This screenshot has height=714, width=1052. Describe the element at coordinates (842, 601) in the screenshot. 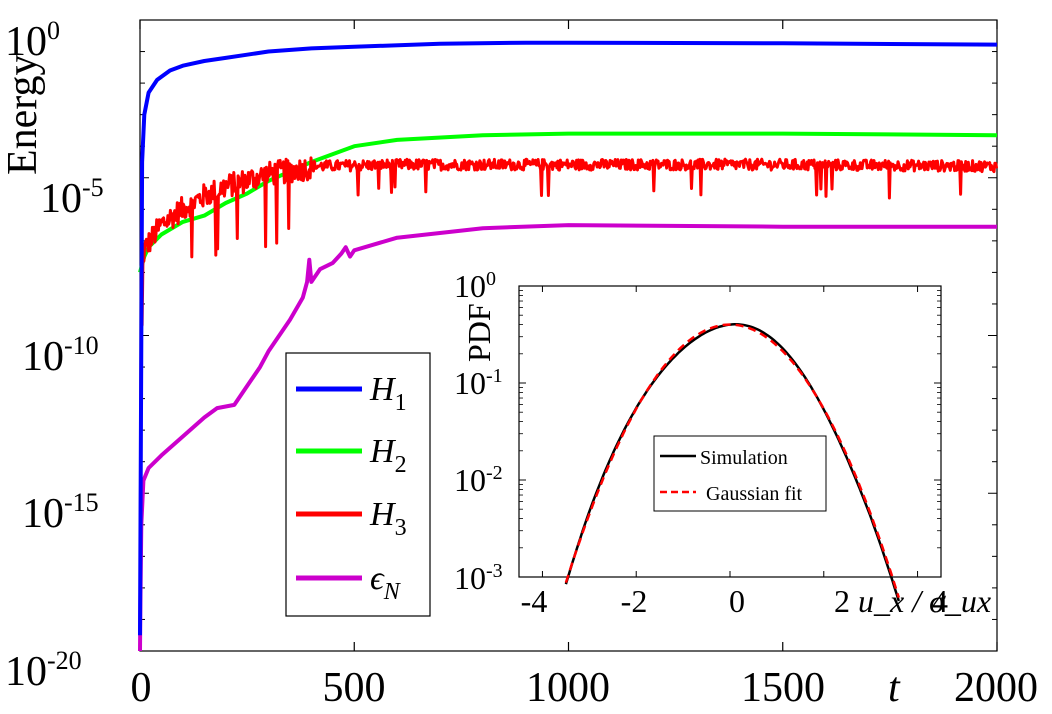

I see `inset-x-tick-label-2: 2` at that location.